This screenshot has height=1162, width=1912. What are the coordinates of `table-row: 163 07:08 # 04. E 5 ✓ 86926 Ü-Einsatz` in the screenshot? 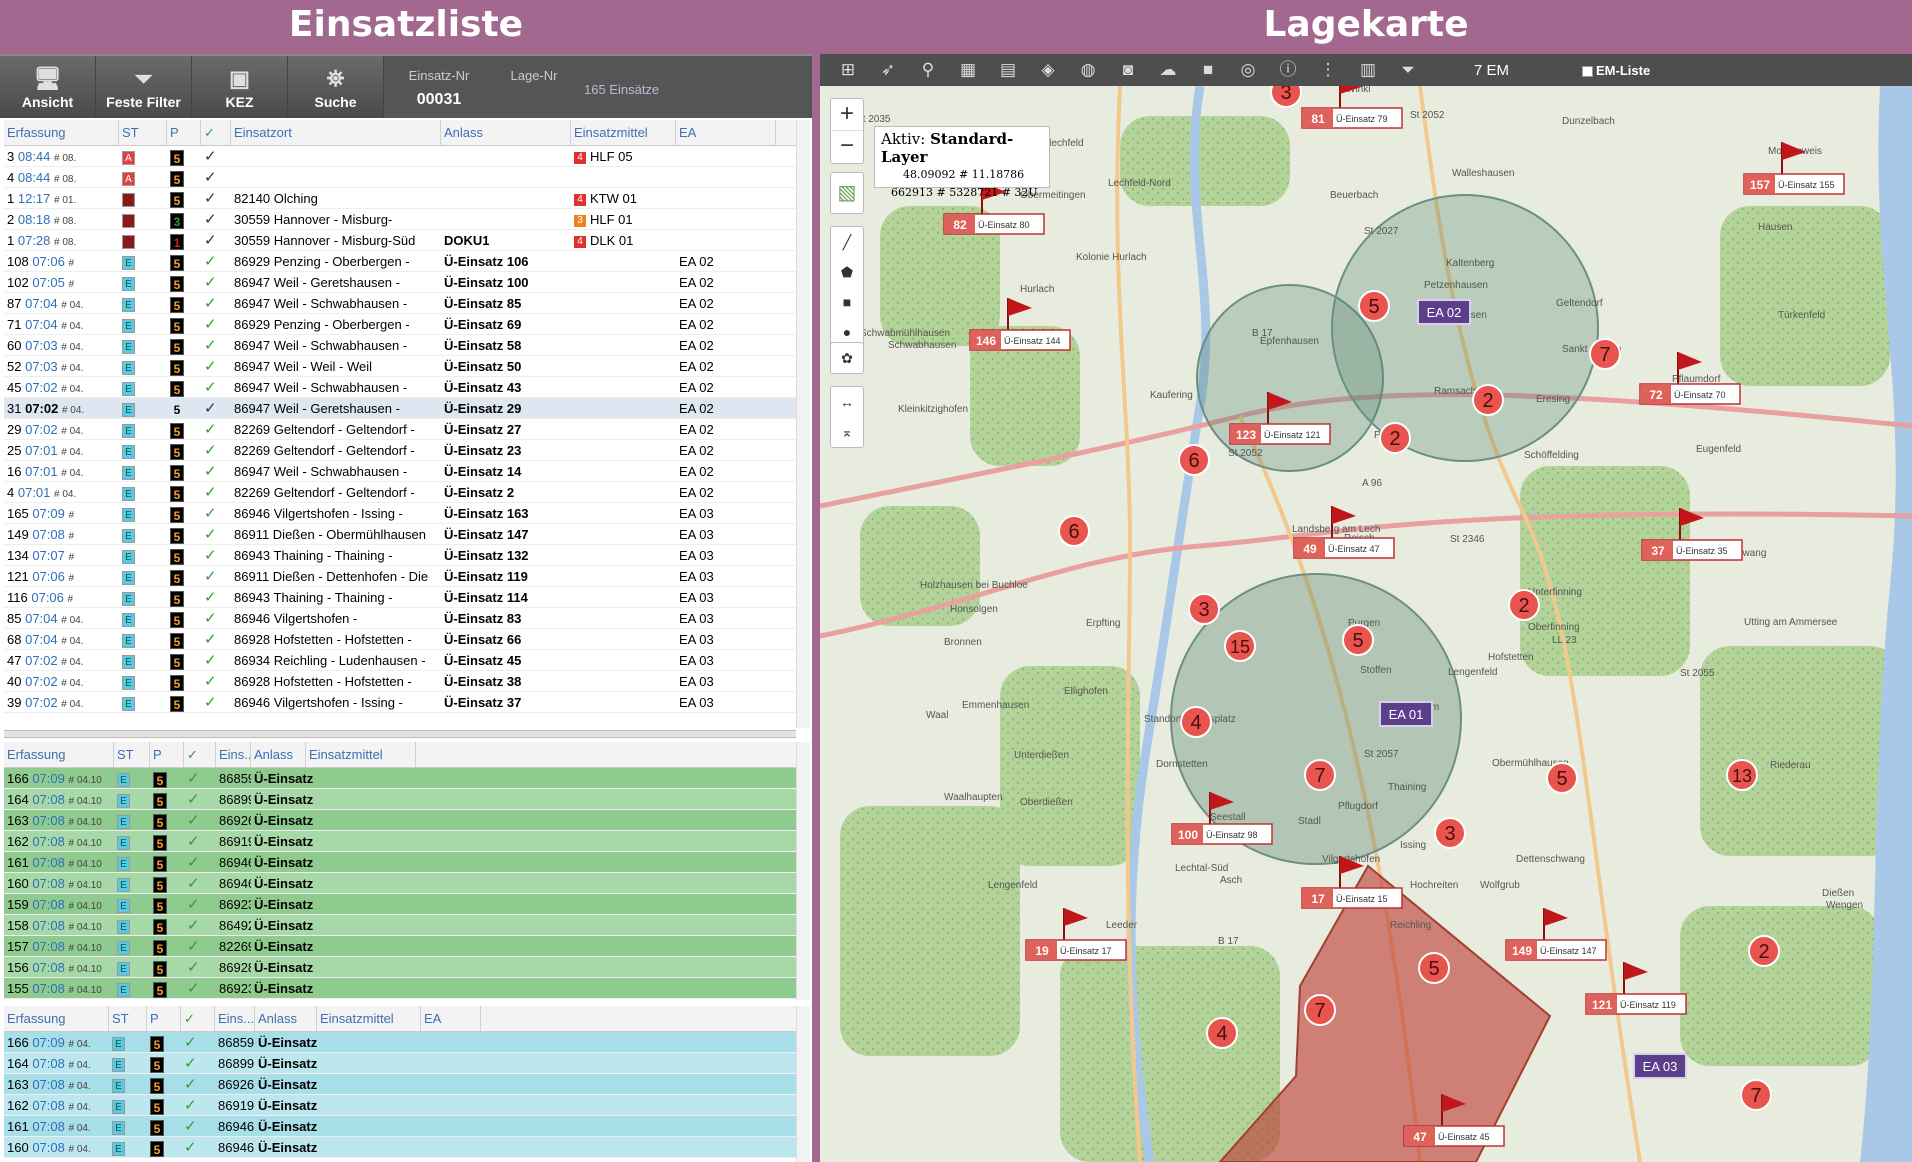 It's located at (400, 1084).